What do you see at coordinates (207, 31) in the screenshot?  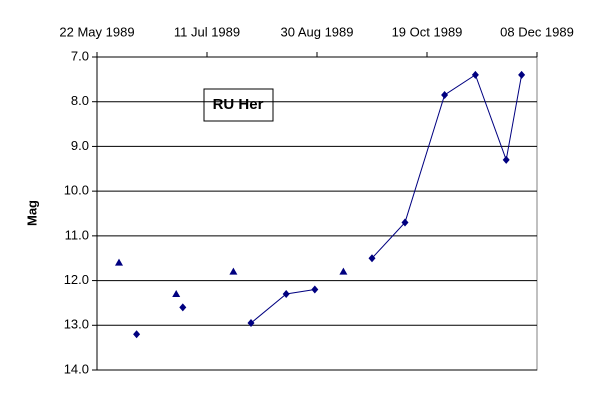 I see `x-tick-label: 11 Jul 1989` at bounding box center [207, 31].